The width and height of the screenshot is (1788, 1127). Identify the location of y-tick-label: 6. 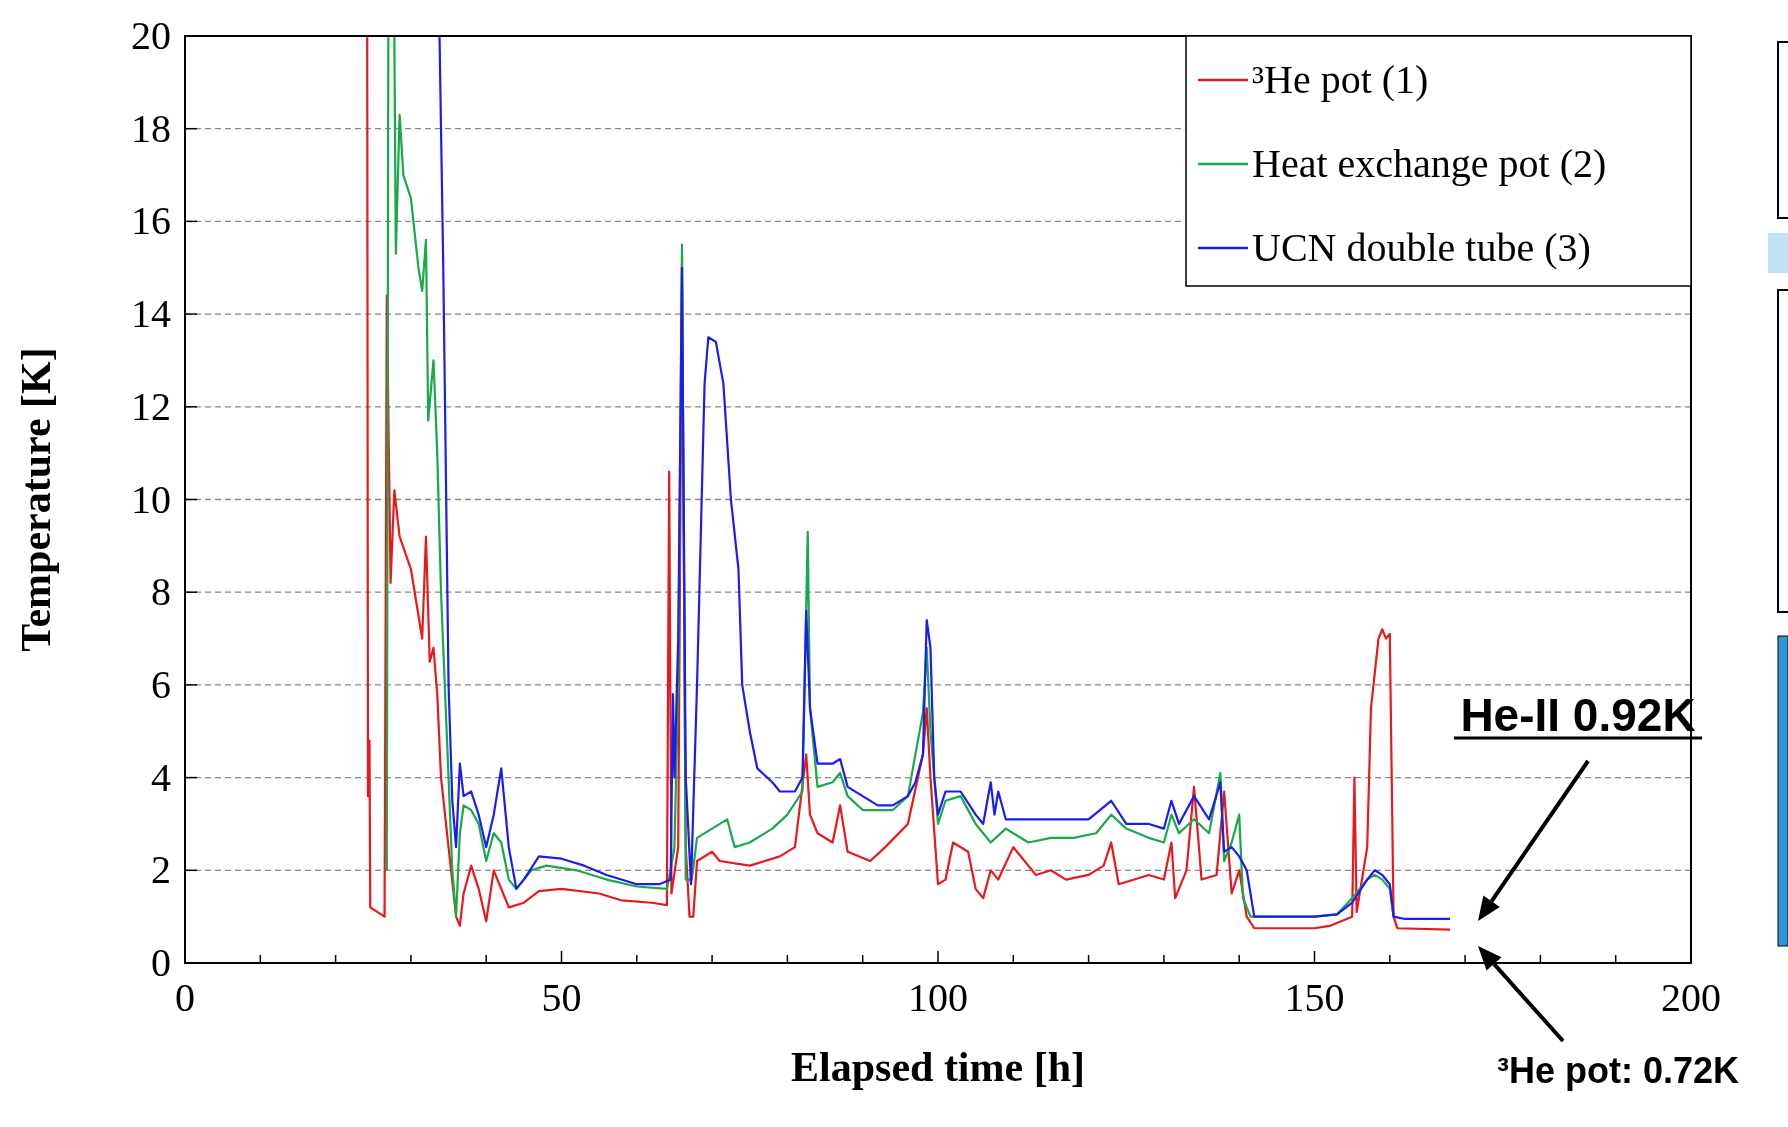
(161, 684).